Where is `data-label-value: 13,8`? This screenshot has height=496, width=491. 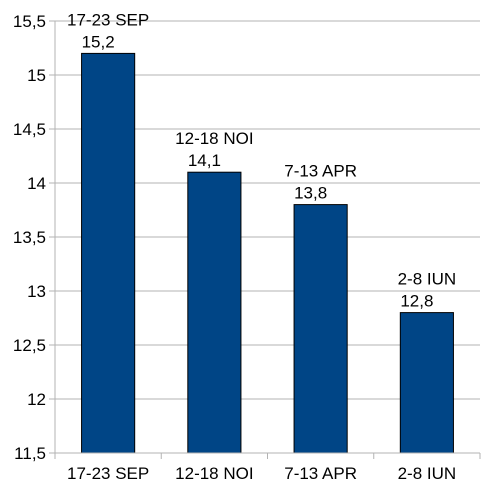
data-label-value: 13,8 is located at coordinates (310, 193).